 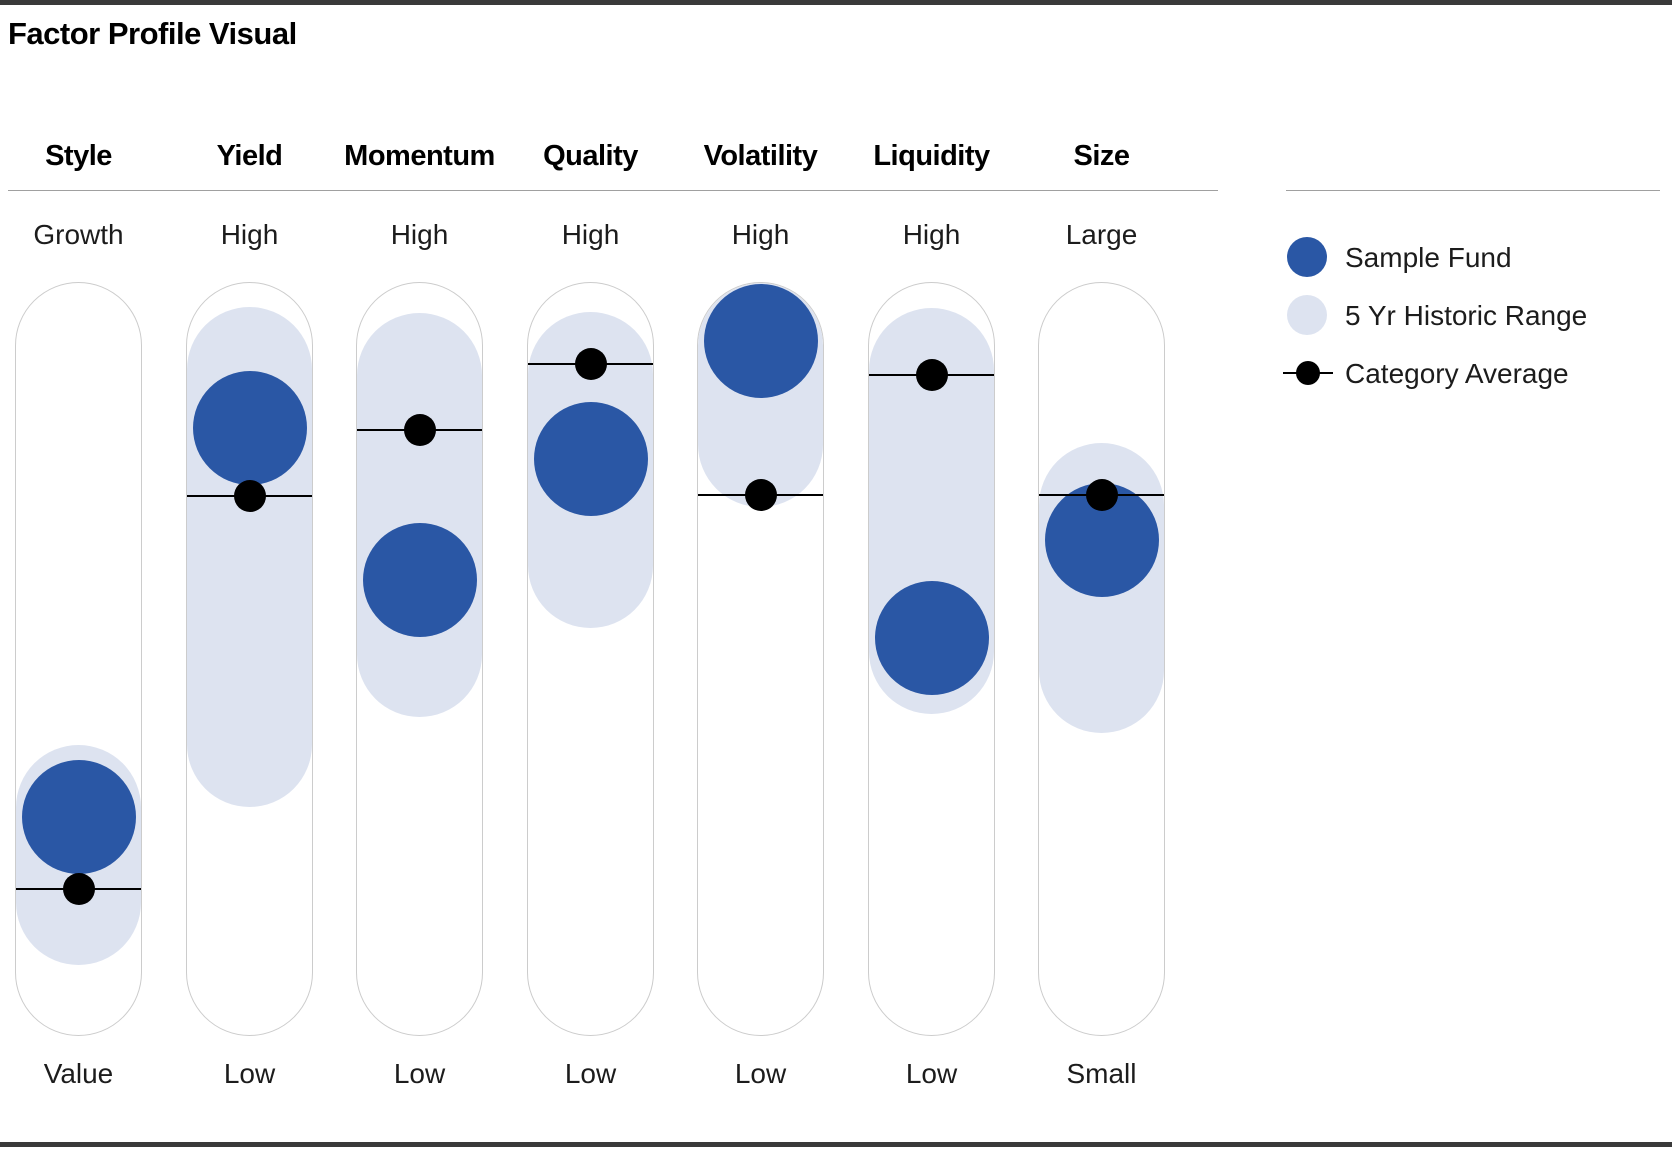 What do you see at coordinates (1307, 257) in the screenshot?
I see `sample-fund-swatch-icon` at bounding box center [1307, 257].